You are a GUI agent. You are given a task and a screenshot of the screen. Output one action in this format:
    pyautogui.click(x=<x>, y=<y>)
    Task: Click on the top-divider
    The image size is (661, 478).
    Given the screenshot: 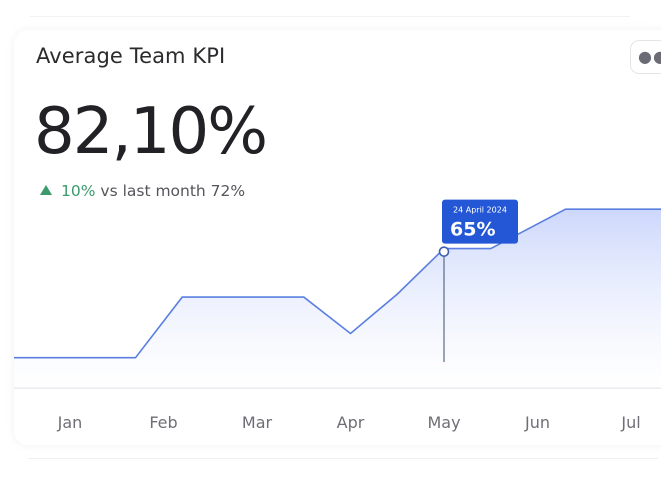 What is the action you would take?
    pyautogui.click(x=330, y=18)
    